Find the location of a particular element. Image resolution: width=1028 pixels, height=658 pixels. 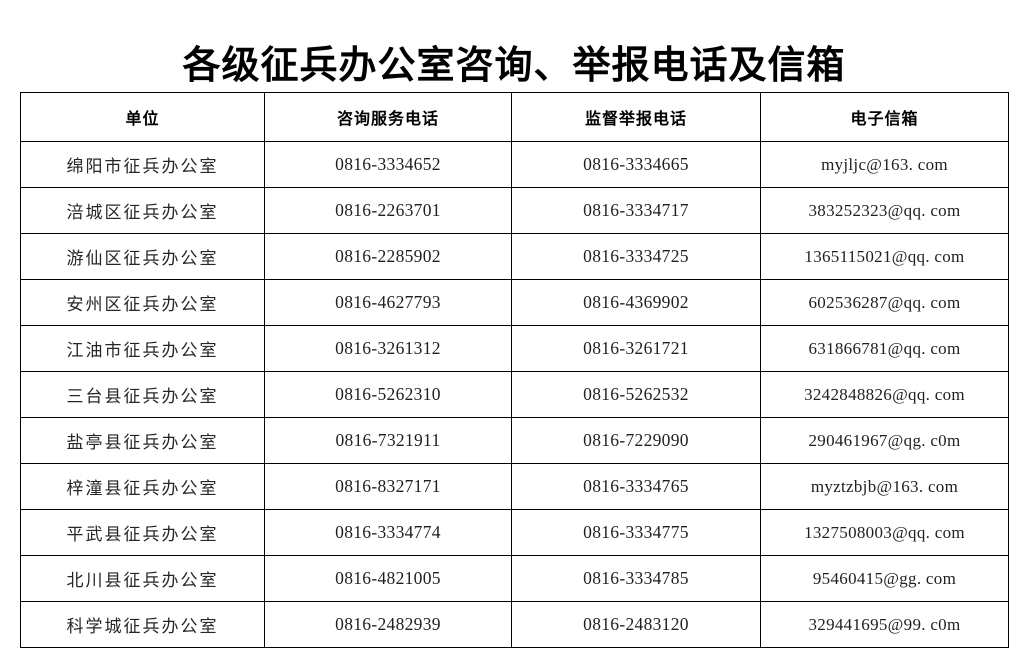

table-header-row: 单位 咨询服务电话 监督举报电话 电子信箱 is located at coordinates (514, 117).